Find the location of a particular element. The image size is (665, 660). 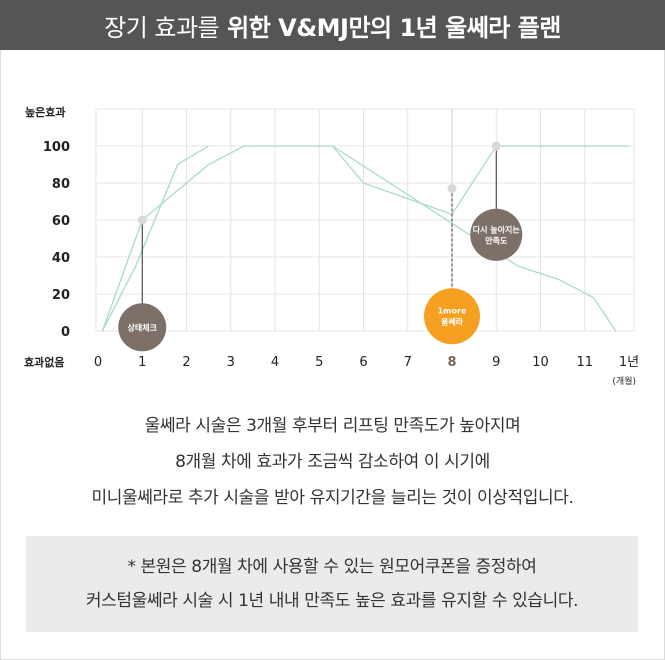

marker-label: 다시 높아지는 is located at coordinates (497, 229).